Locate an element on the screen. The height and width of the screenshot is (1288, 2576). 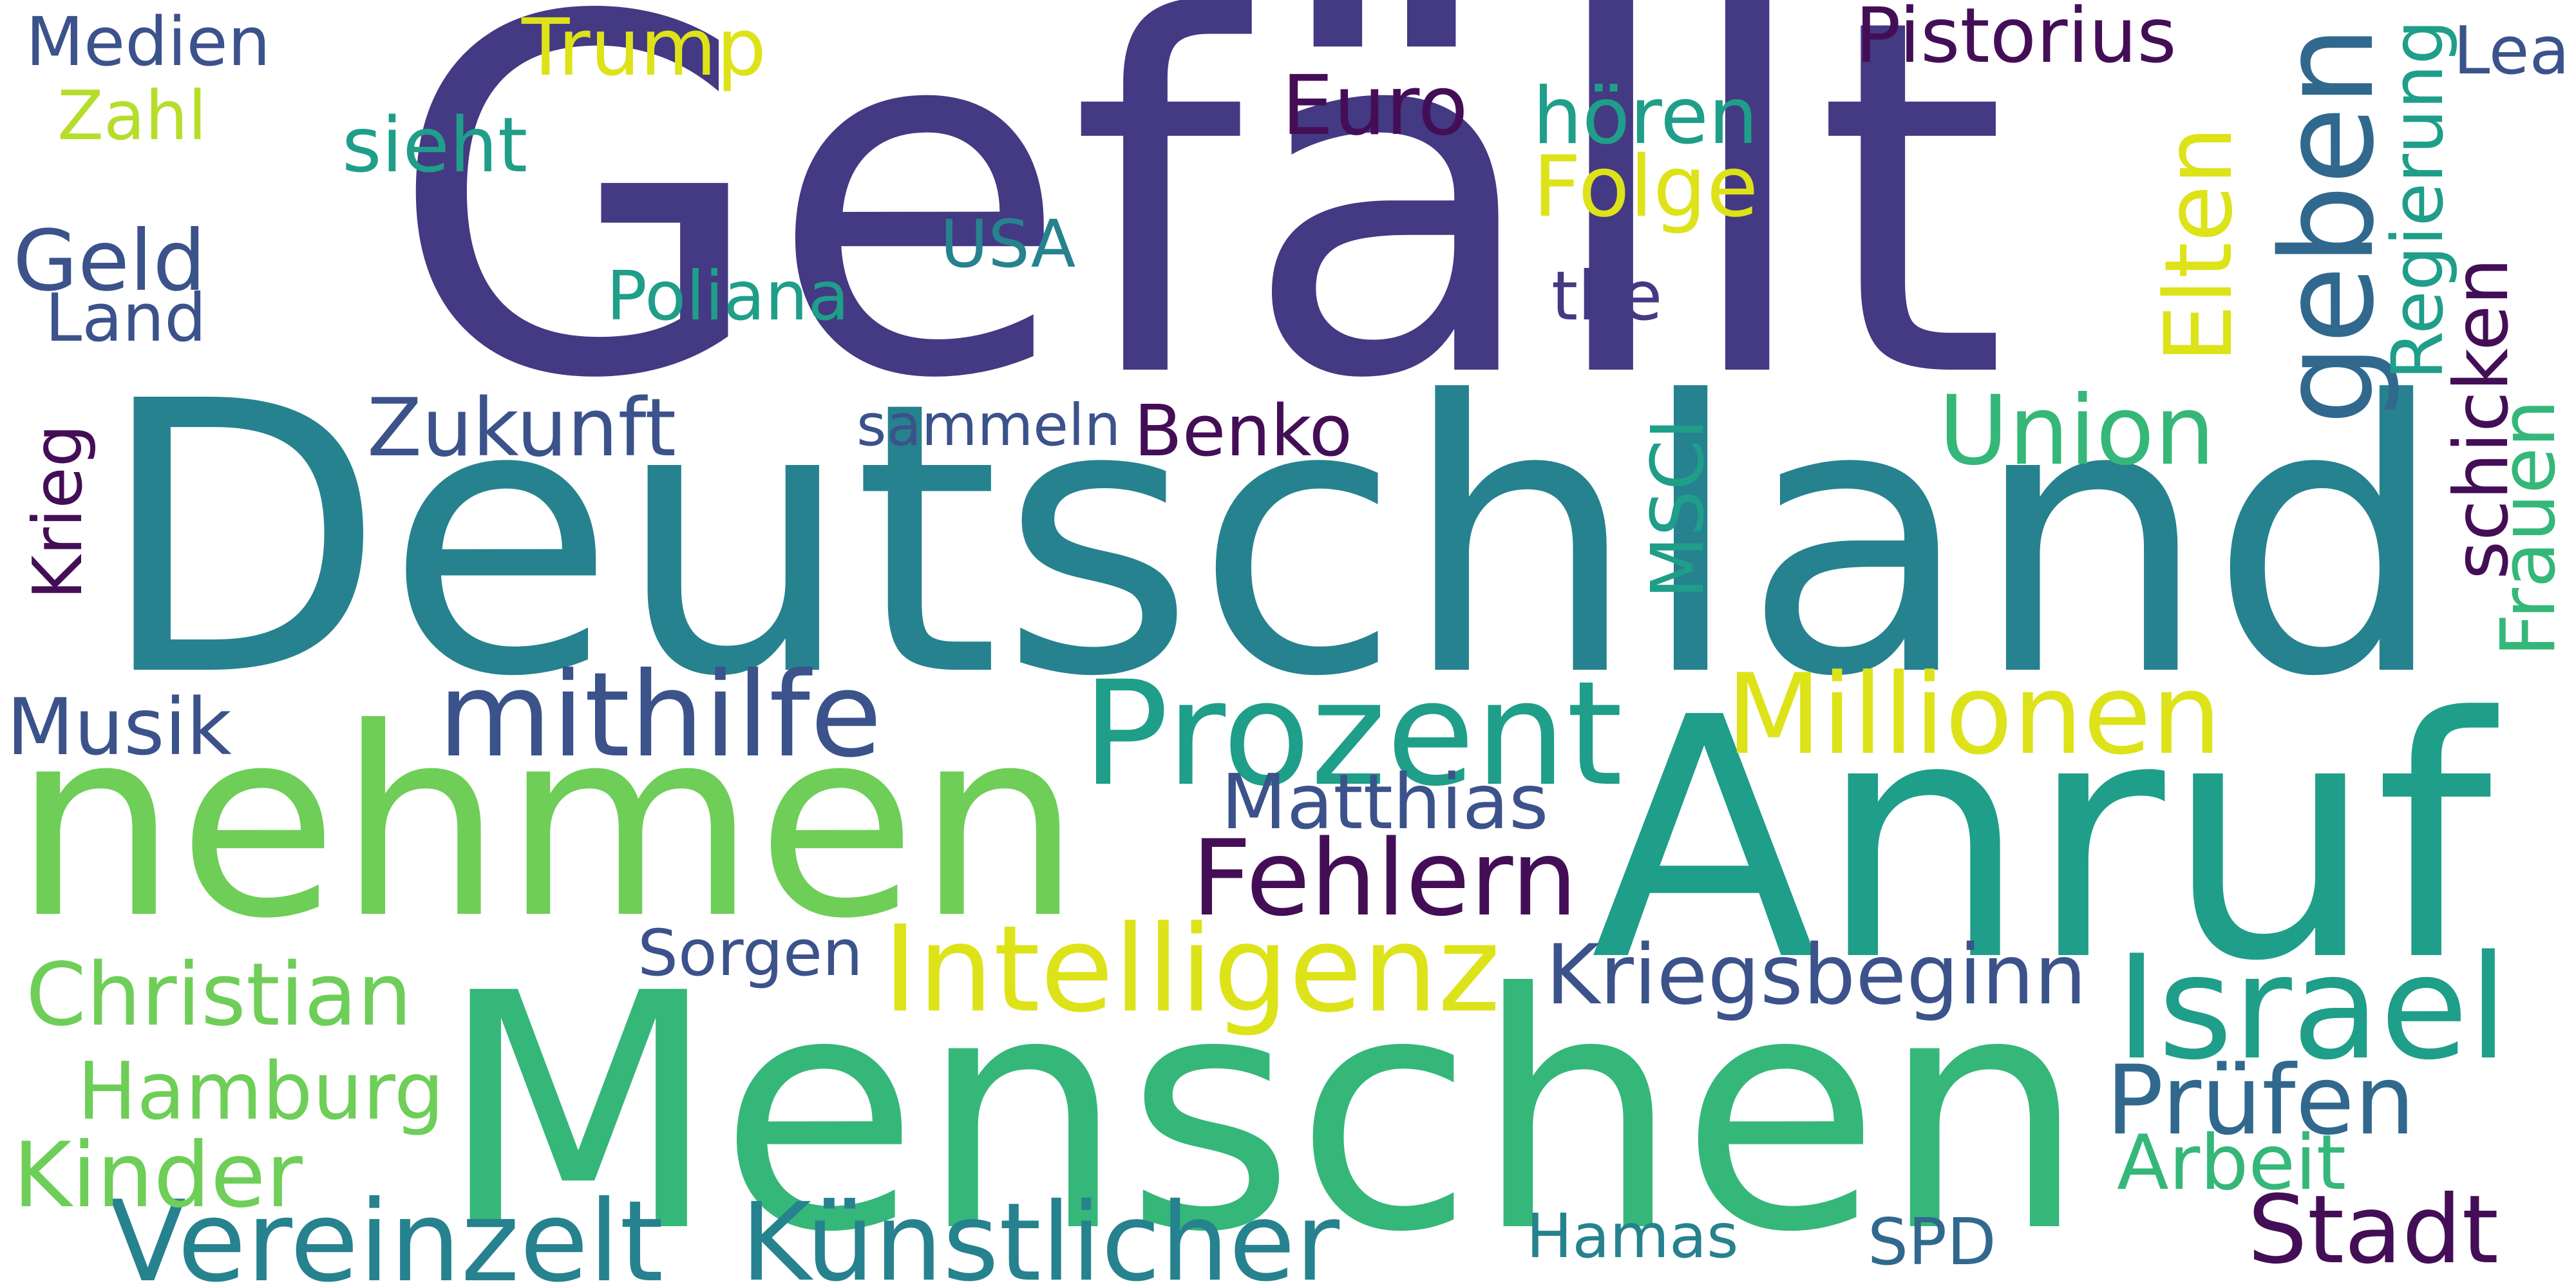
word-kriegsbeginn: Kriegsbeginn is located at coordinates (1816, 975).